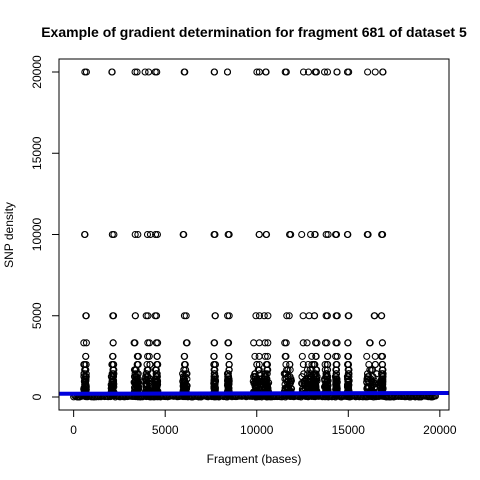  I want to click on x-axis-label: Fragment (bases), so click(254, 459).